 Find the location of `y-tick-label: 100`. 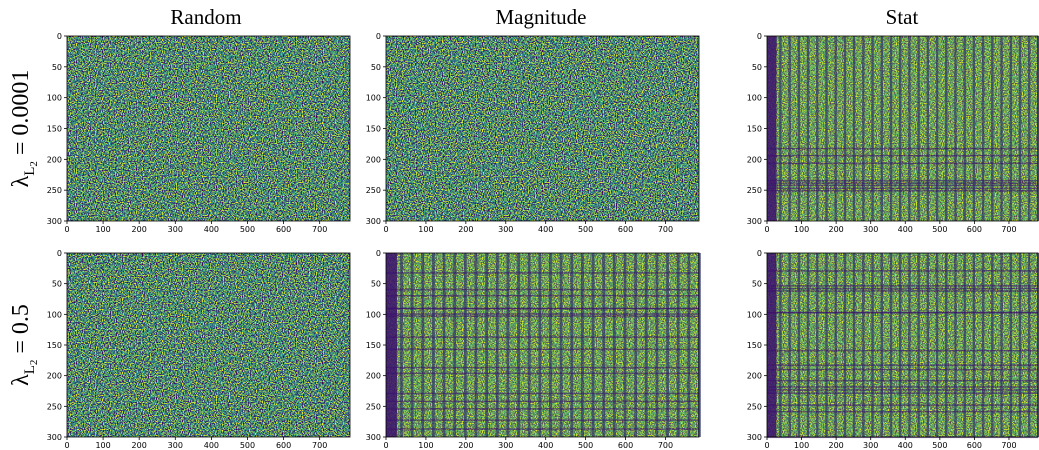

y-tick-label: 100 is located at coordinates (54, 314).